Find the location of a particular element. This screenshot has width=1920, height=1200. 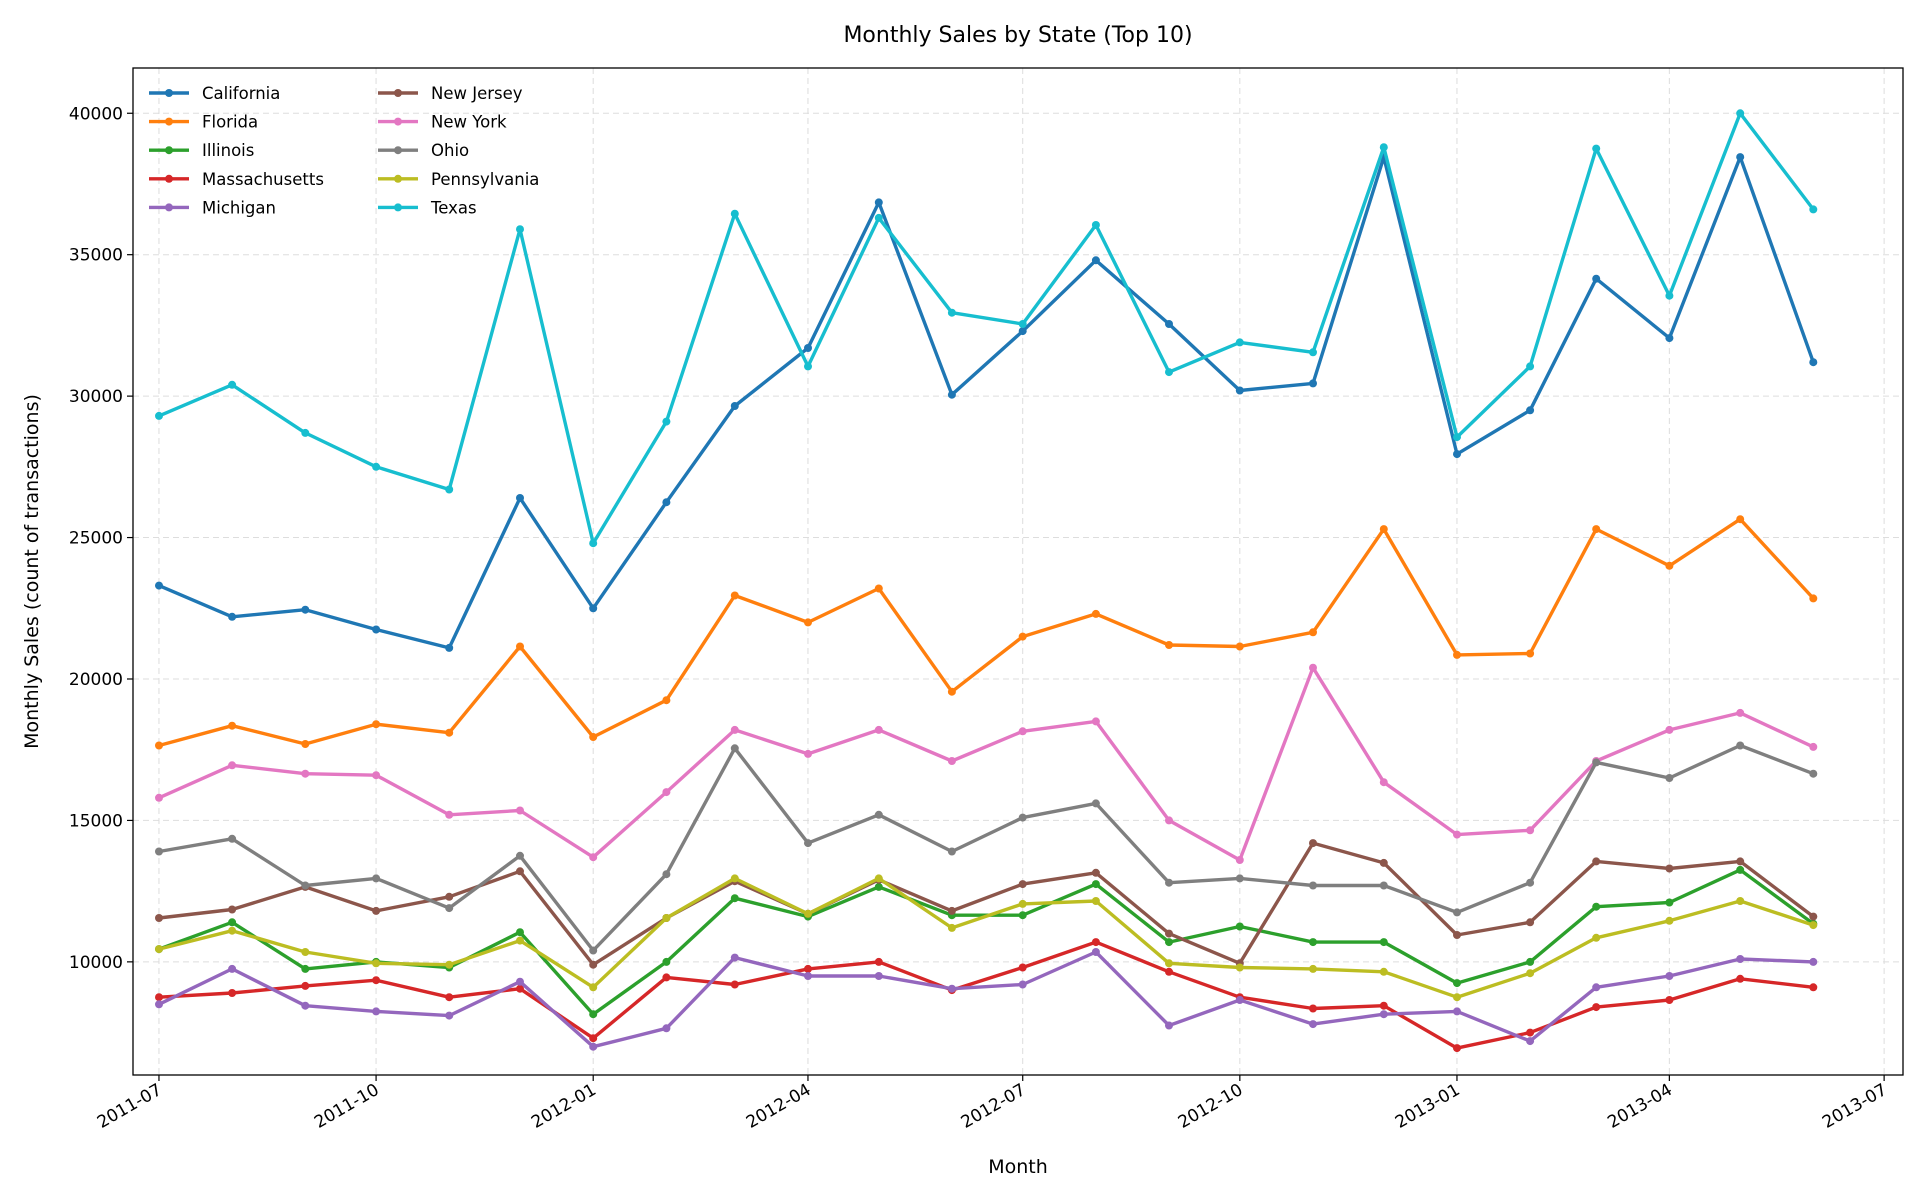

series-line-new-york is located at coordinates (986, 764).